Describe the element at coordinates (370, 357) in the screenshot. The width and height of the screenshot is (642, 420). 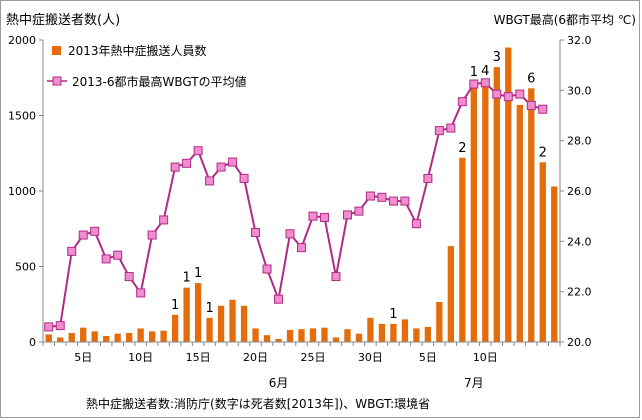
I see `x-tick-label: 30日` at that location.